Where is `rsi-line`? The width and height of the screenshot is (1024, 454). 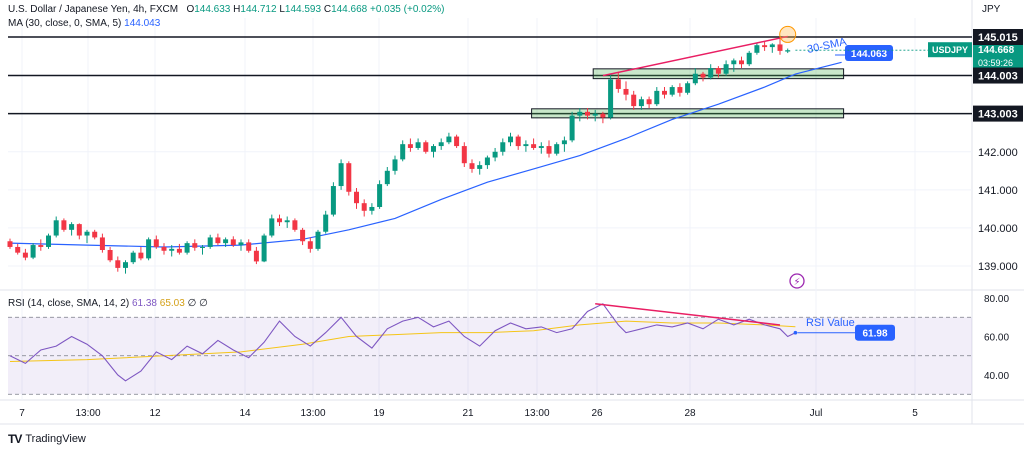 rsi-line is located at coordinates (402, 342).